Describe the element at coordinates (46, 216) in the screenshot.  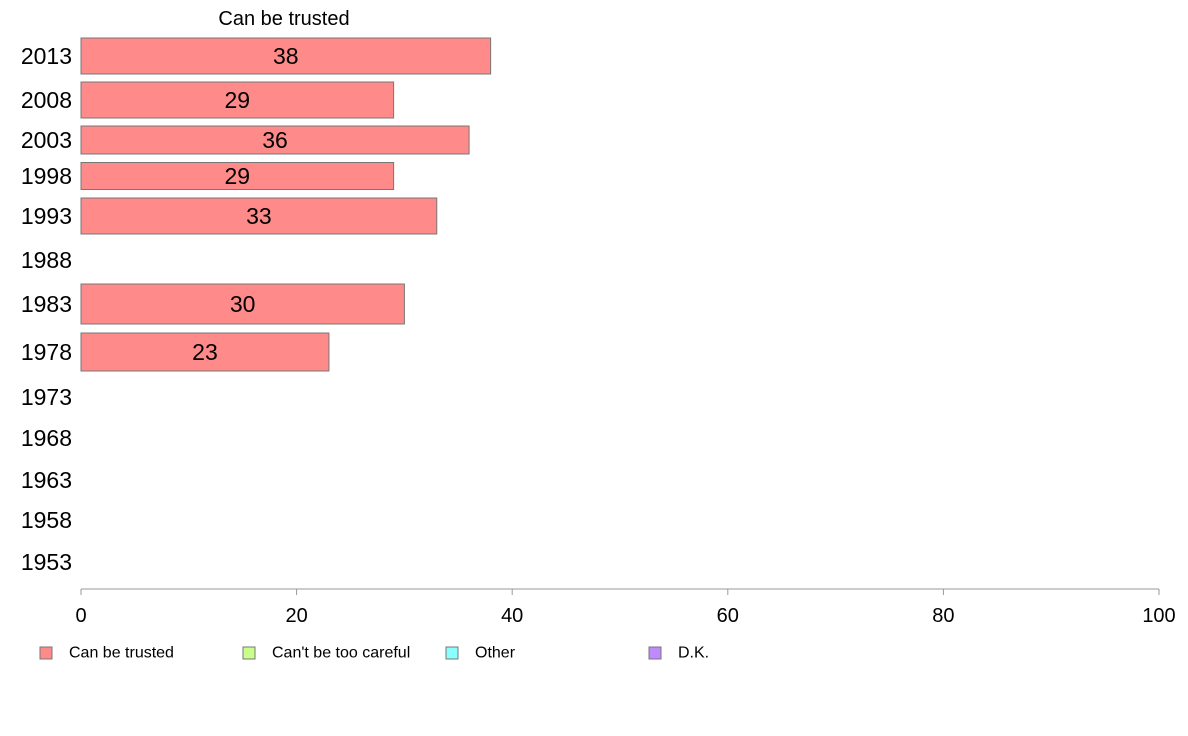
I see `year-label: 1993` at that location.